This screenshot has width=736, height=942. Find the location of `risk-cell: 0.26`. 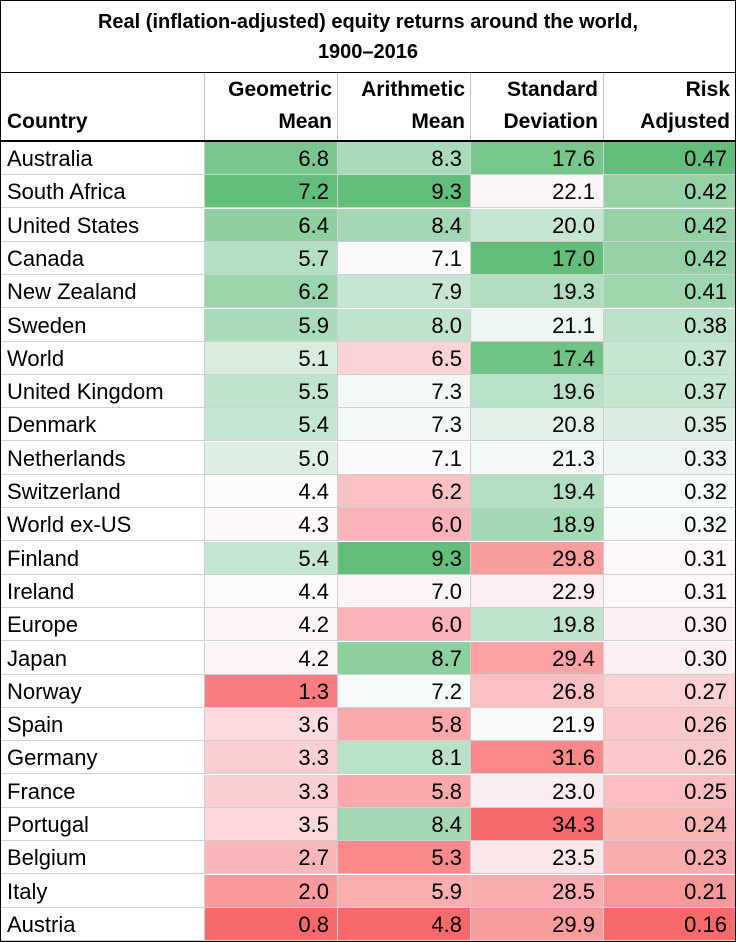

risk-cell: 0.26 is located at coordinates (669, 758).